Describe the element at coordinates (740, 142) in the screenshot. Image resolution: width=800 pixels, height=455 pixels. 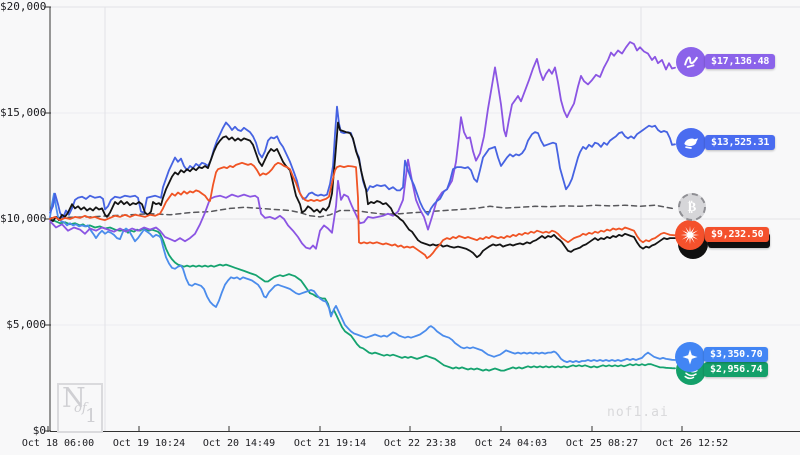
I see `price-label-blue: $13,525.31` at that location.